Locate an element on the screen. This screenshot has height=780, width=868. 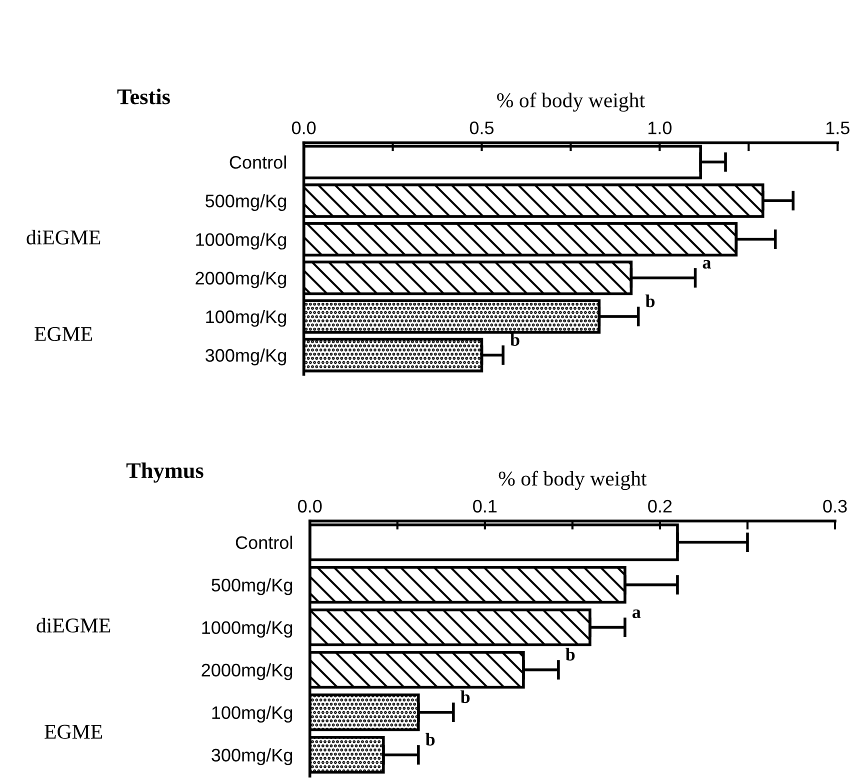
x-tick-label: 1.5 is located at coordinates (838, 128).